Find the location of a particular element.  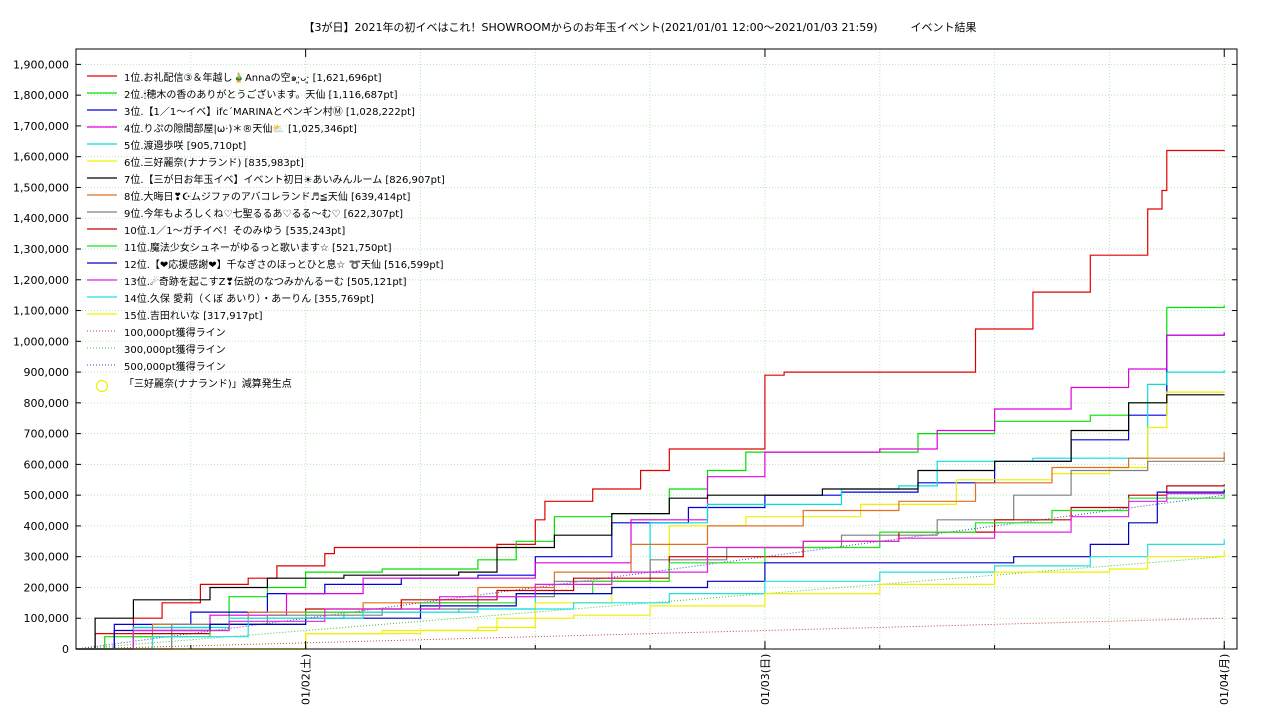

y-tick-label: 100,000 is located at coordinates (47, 618).